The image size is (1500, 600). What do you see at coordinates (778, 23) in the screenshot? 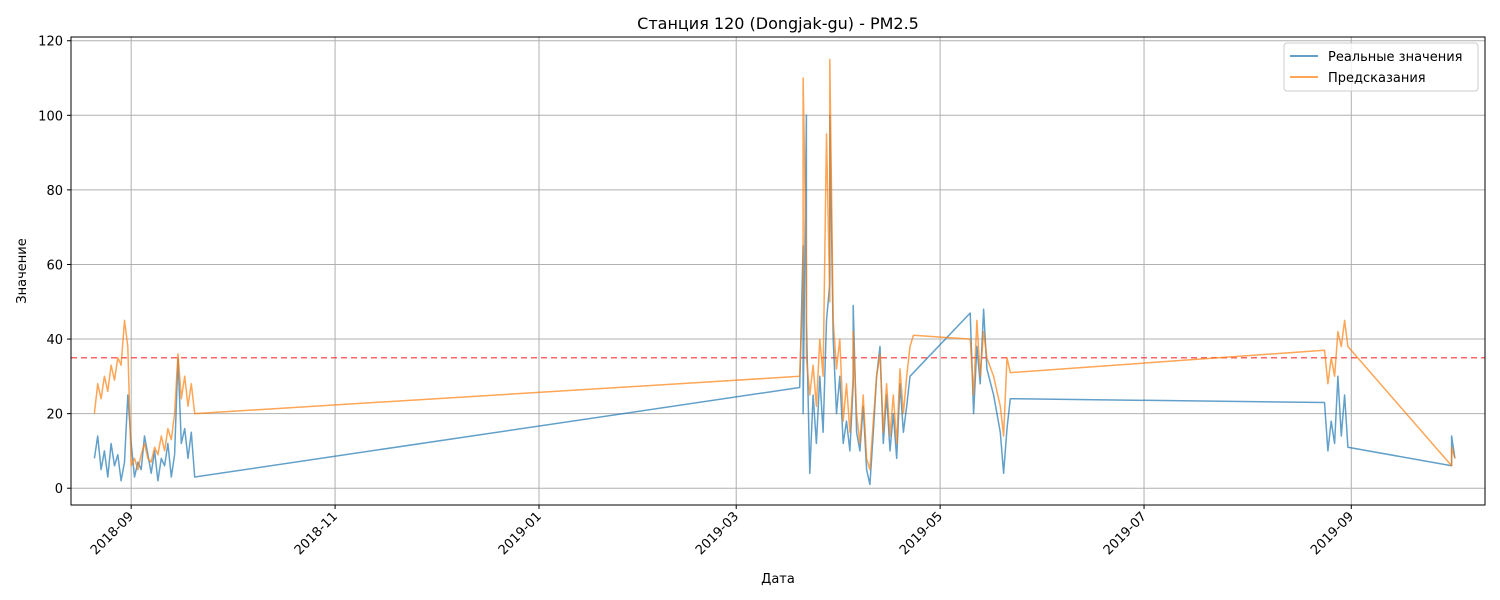
I see `chart-title: Станция 120 (Dongjak-gu) - PM2.5` at bounding box center [778, 23].